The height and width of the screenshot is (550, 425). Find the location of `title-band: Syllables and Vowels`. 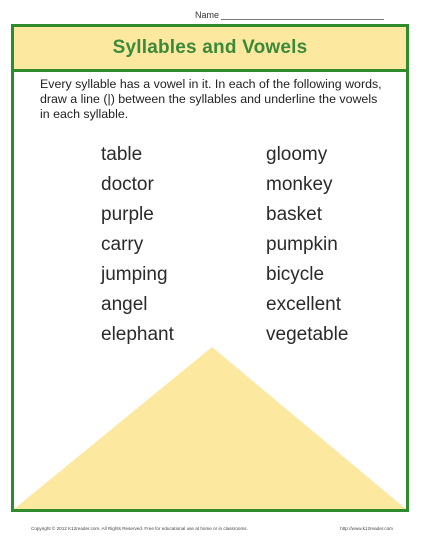

title-band: Syllables and Vowels is located at coordinates (210, 49).